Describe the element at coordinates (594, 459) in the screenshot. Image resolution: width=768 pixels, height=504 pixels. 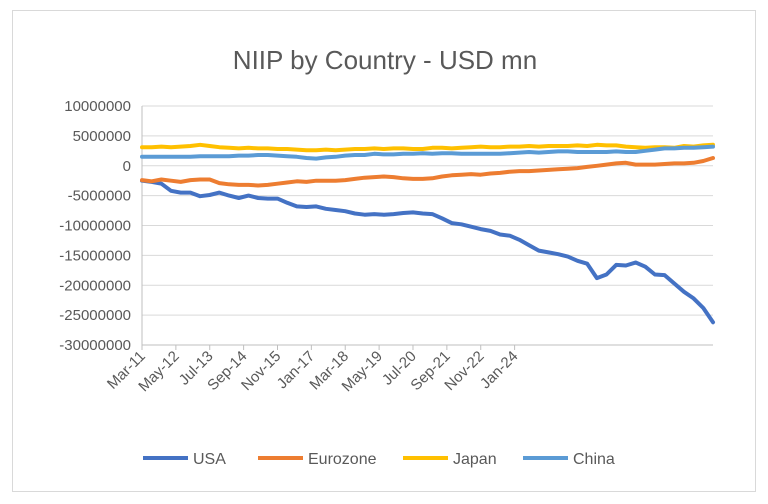
I see `legend-label-china: China` at that location.